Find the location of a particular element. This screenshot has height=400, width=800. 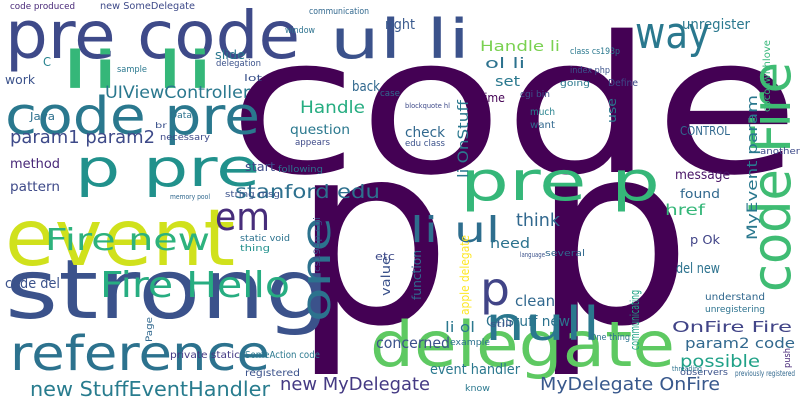

word: concerned is located at coordinates (413, 343).